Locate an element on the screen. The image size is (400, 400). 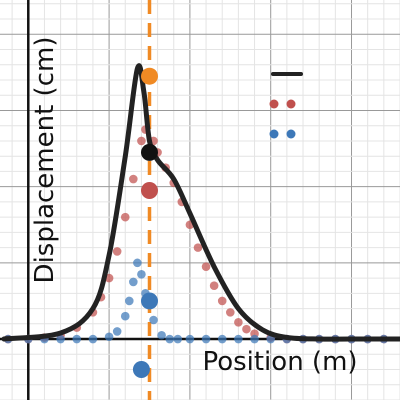
x-axis-label: Position (m) is located at coordinates (279, 362).